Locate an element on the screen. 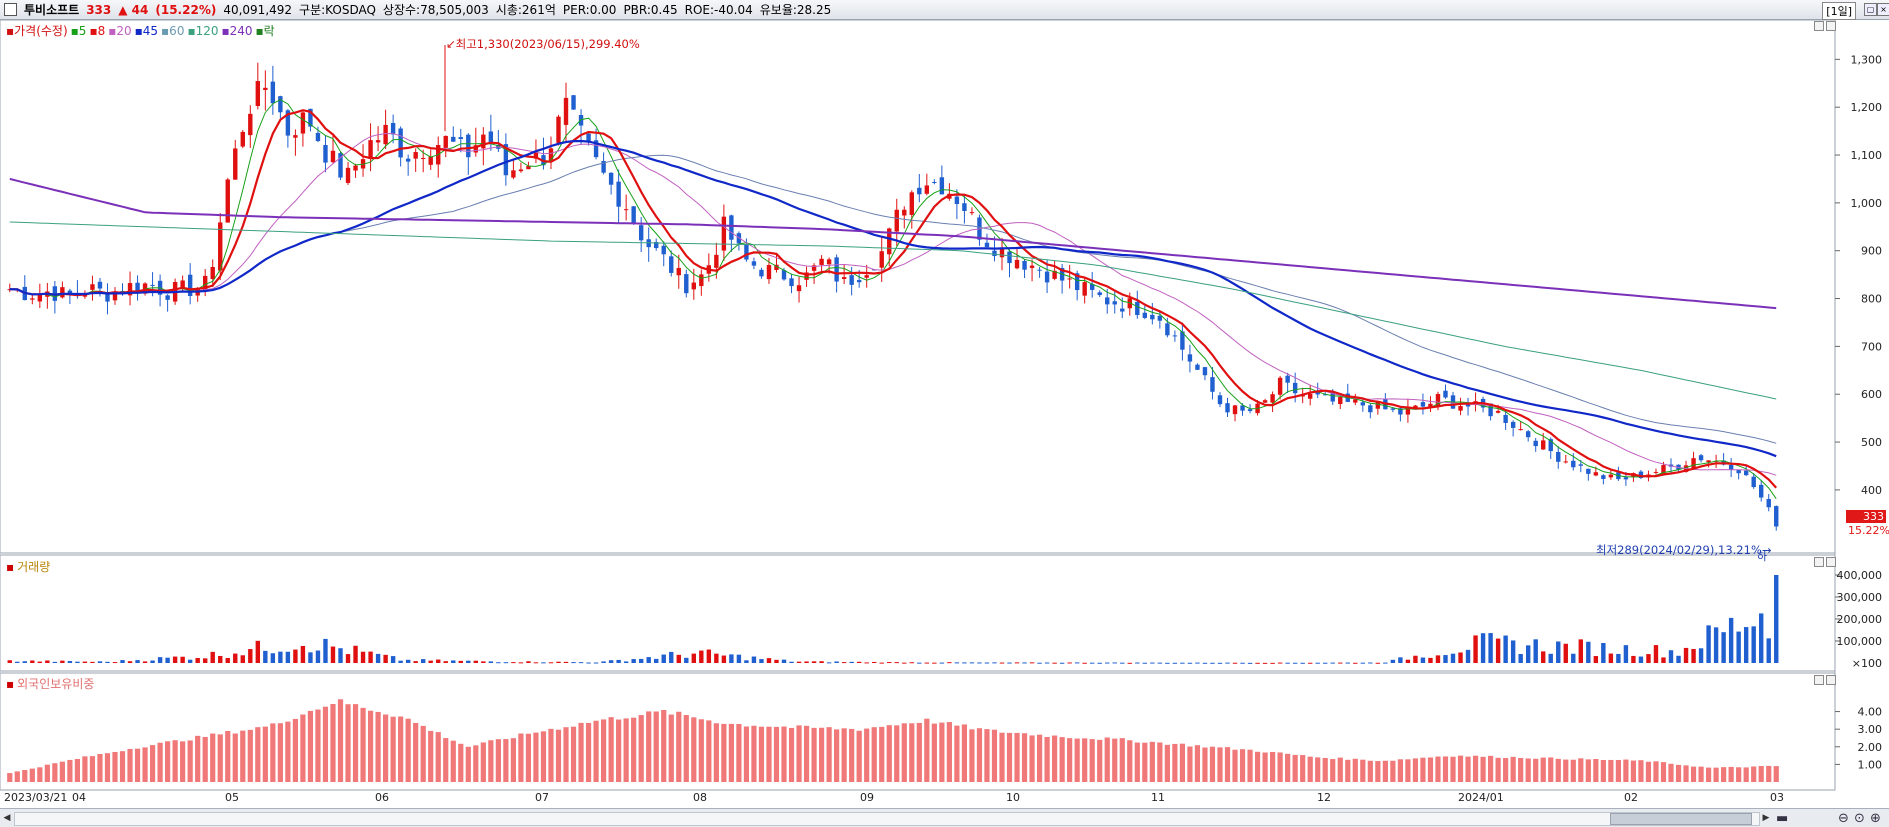  scroll-right-icon: ▶ is located at coordinates (1766, 818).